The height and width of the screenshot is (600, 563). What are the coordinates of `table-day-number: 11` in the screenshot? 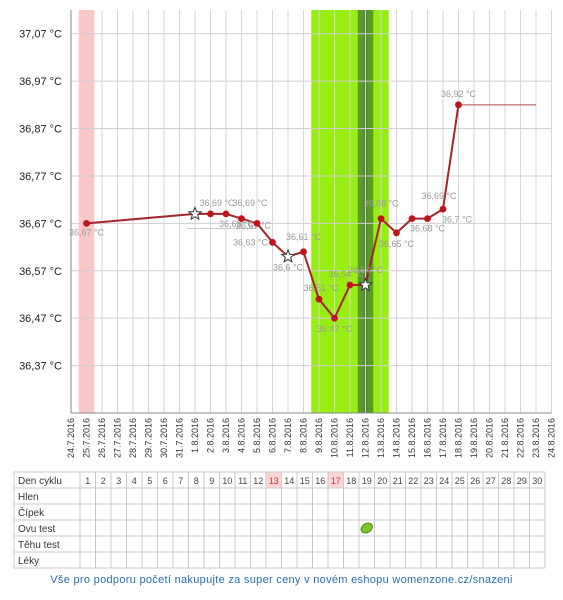 It's located at (242, 481).